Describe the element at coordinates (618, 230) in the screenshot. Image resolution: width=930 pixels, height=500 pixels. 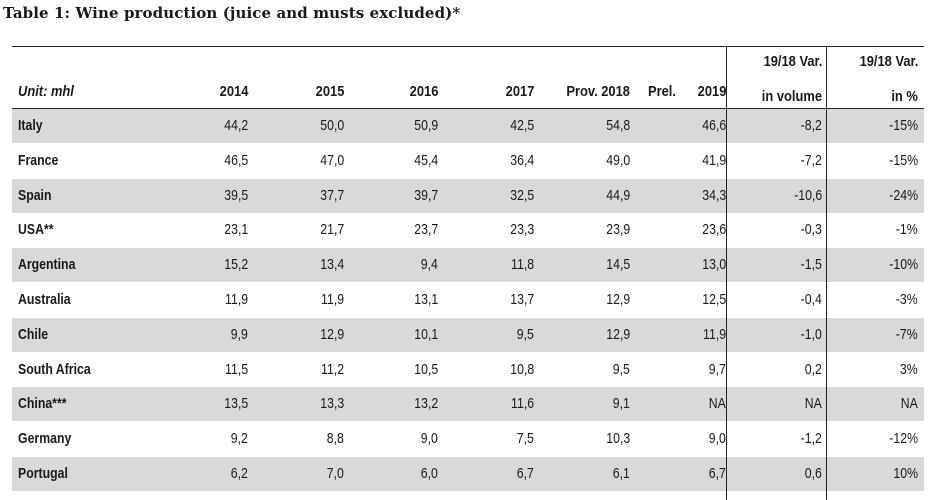
I see `value-cell: 23,9` at that location.